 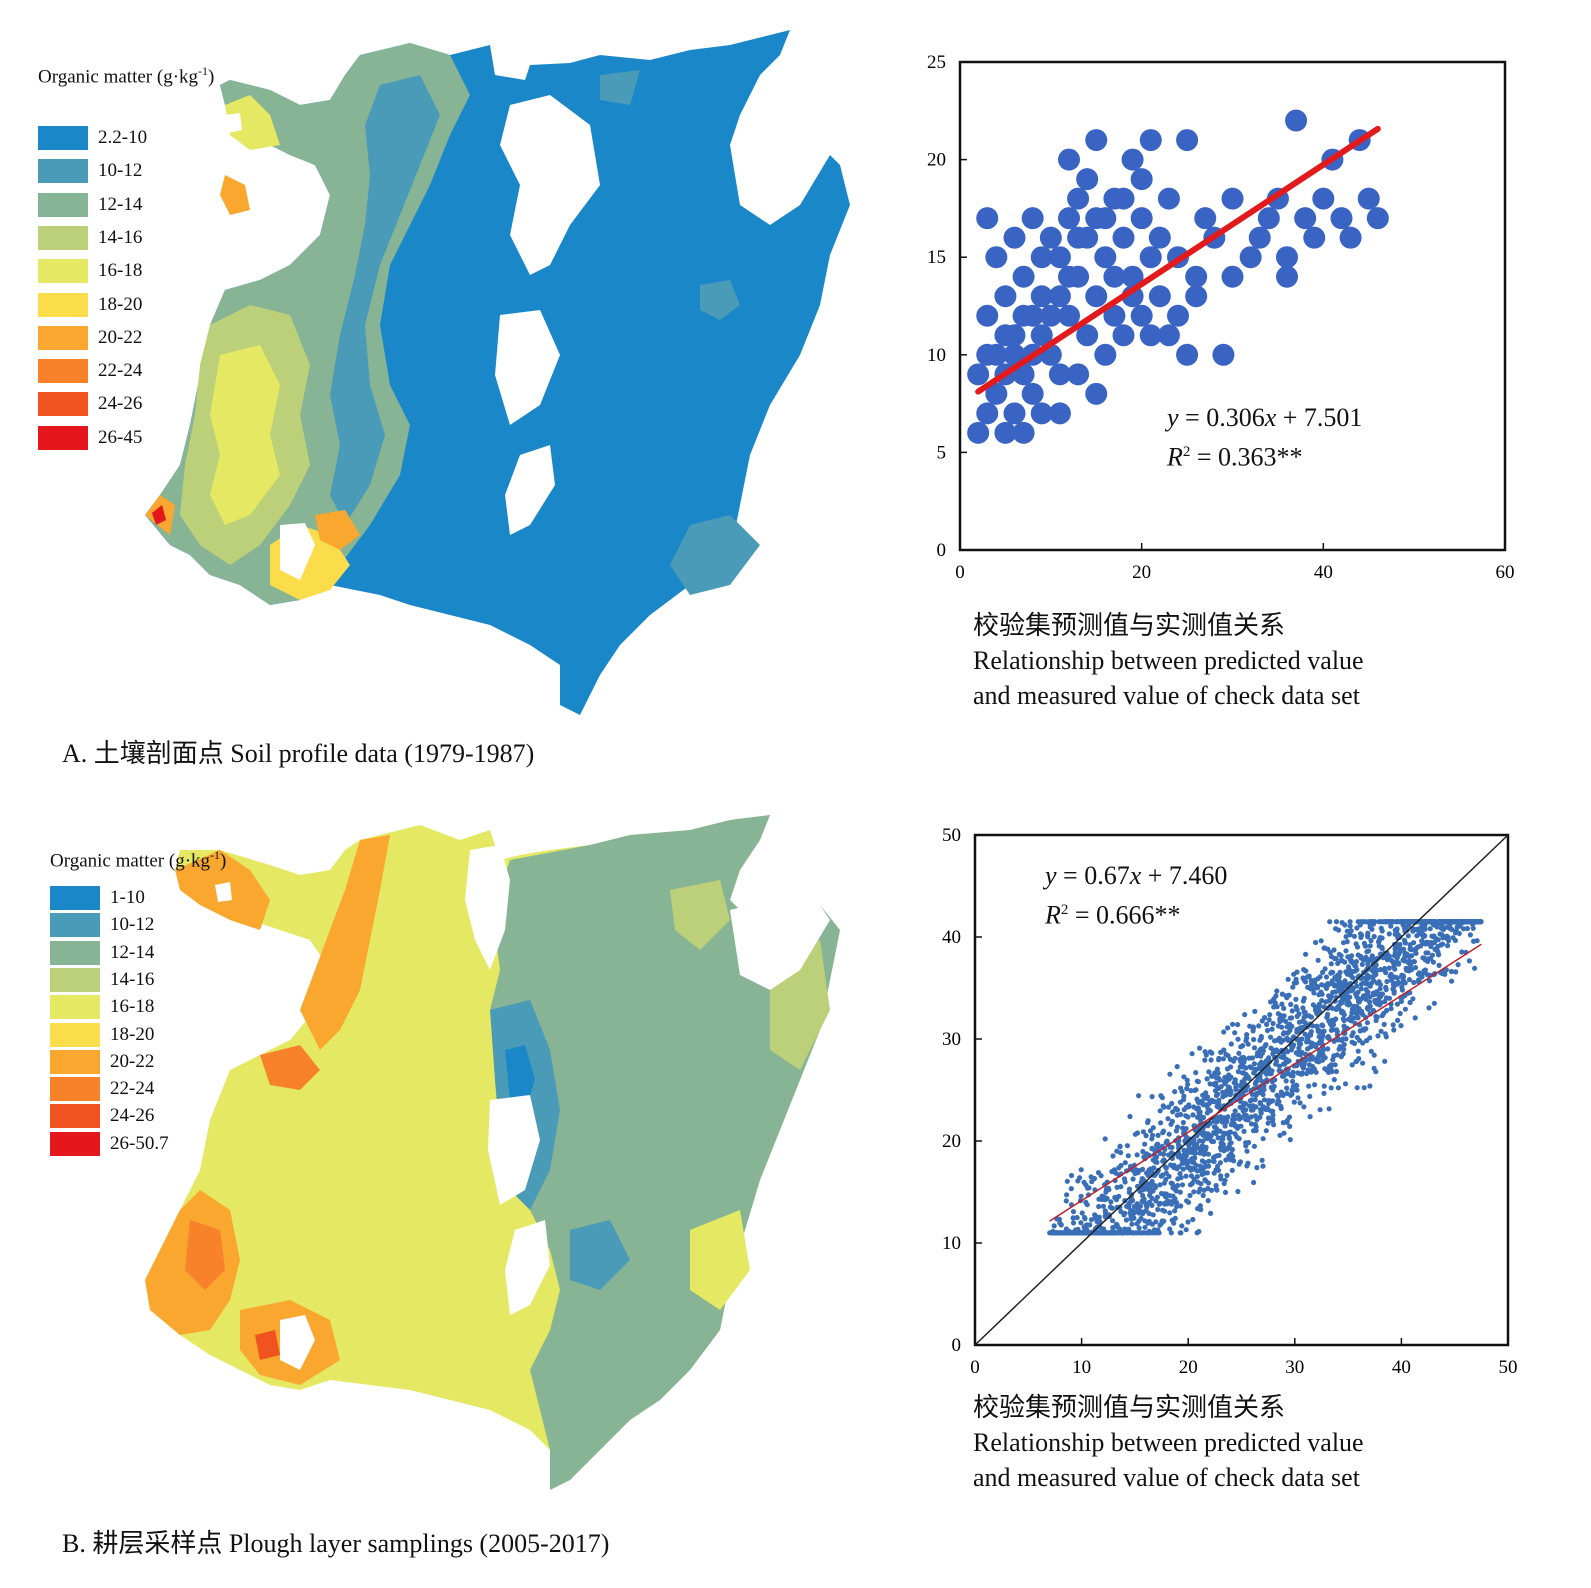 I want to click on legend-label: 10-12, so click(x=120, y=171).